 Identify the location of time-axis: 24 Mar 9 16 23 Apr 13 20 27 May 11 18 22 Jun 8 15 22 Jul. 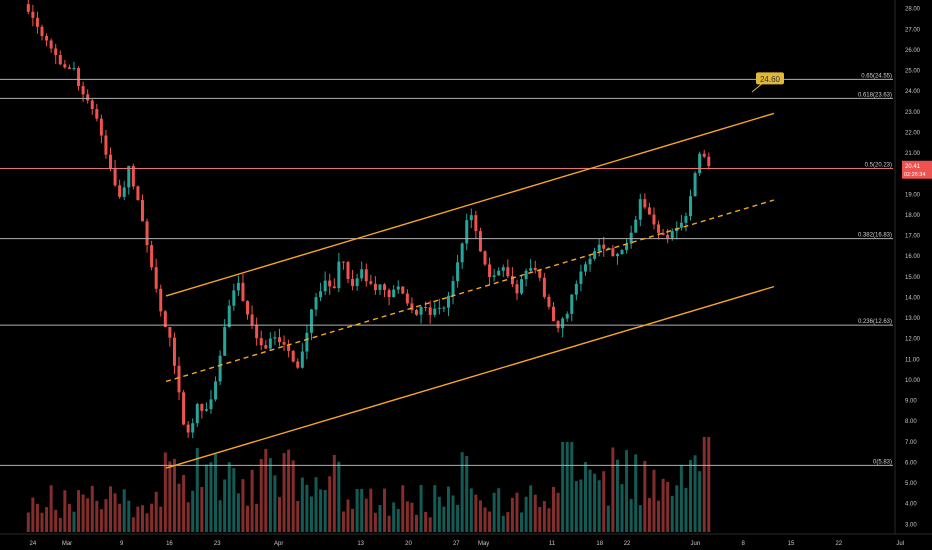
(467, 544).